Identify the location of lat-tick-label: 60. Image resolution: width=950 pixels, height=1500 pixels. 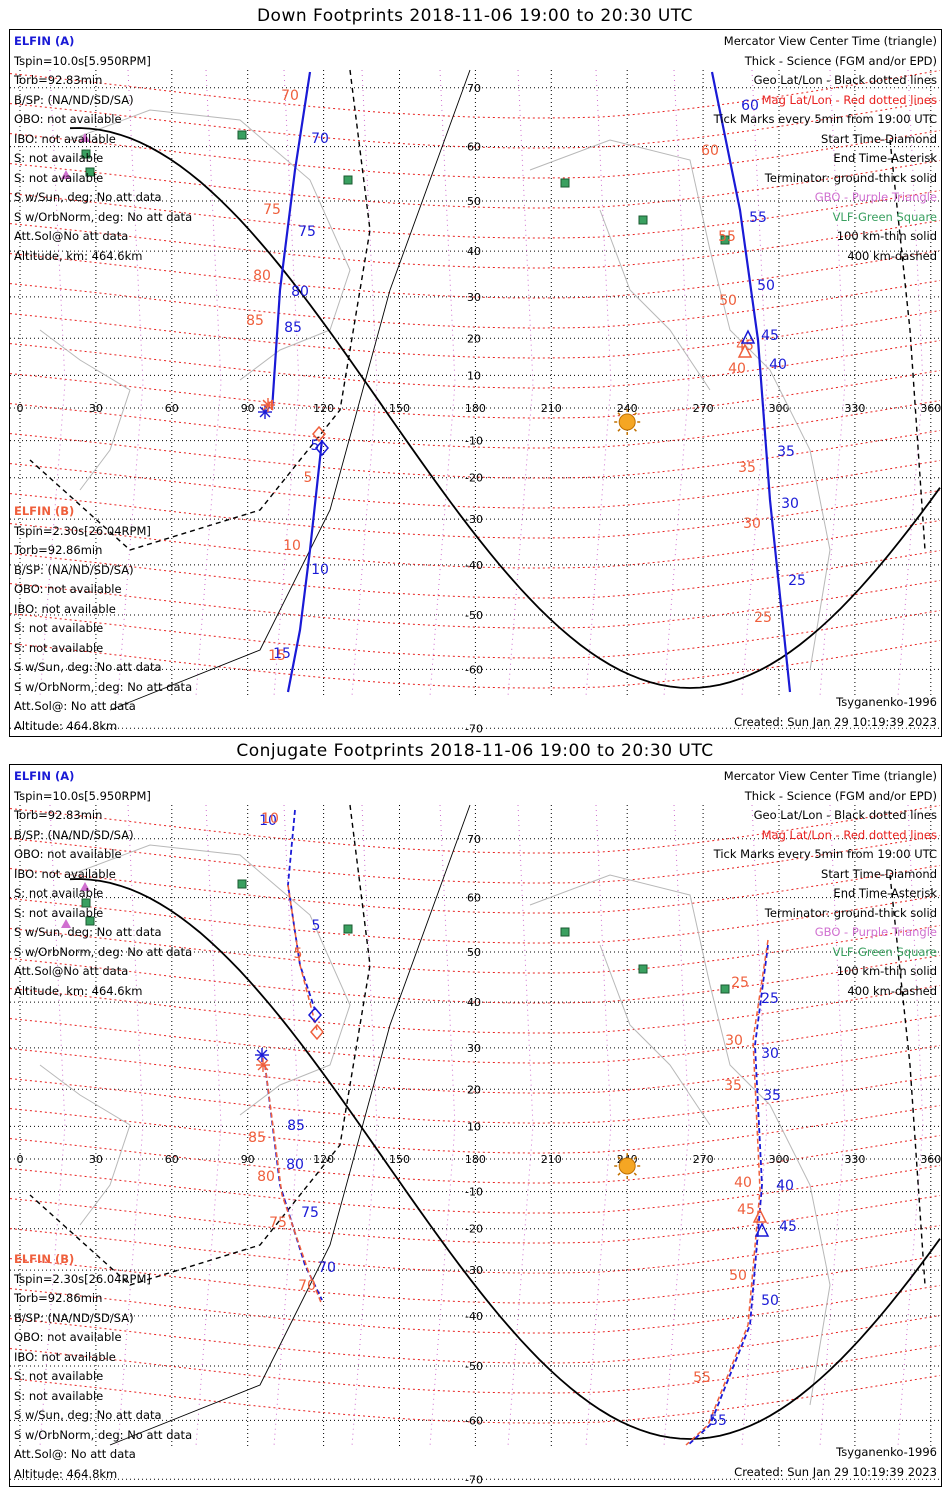
(474, 898).